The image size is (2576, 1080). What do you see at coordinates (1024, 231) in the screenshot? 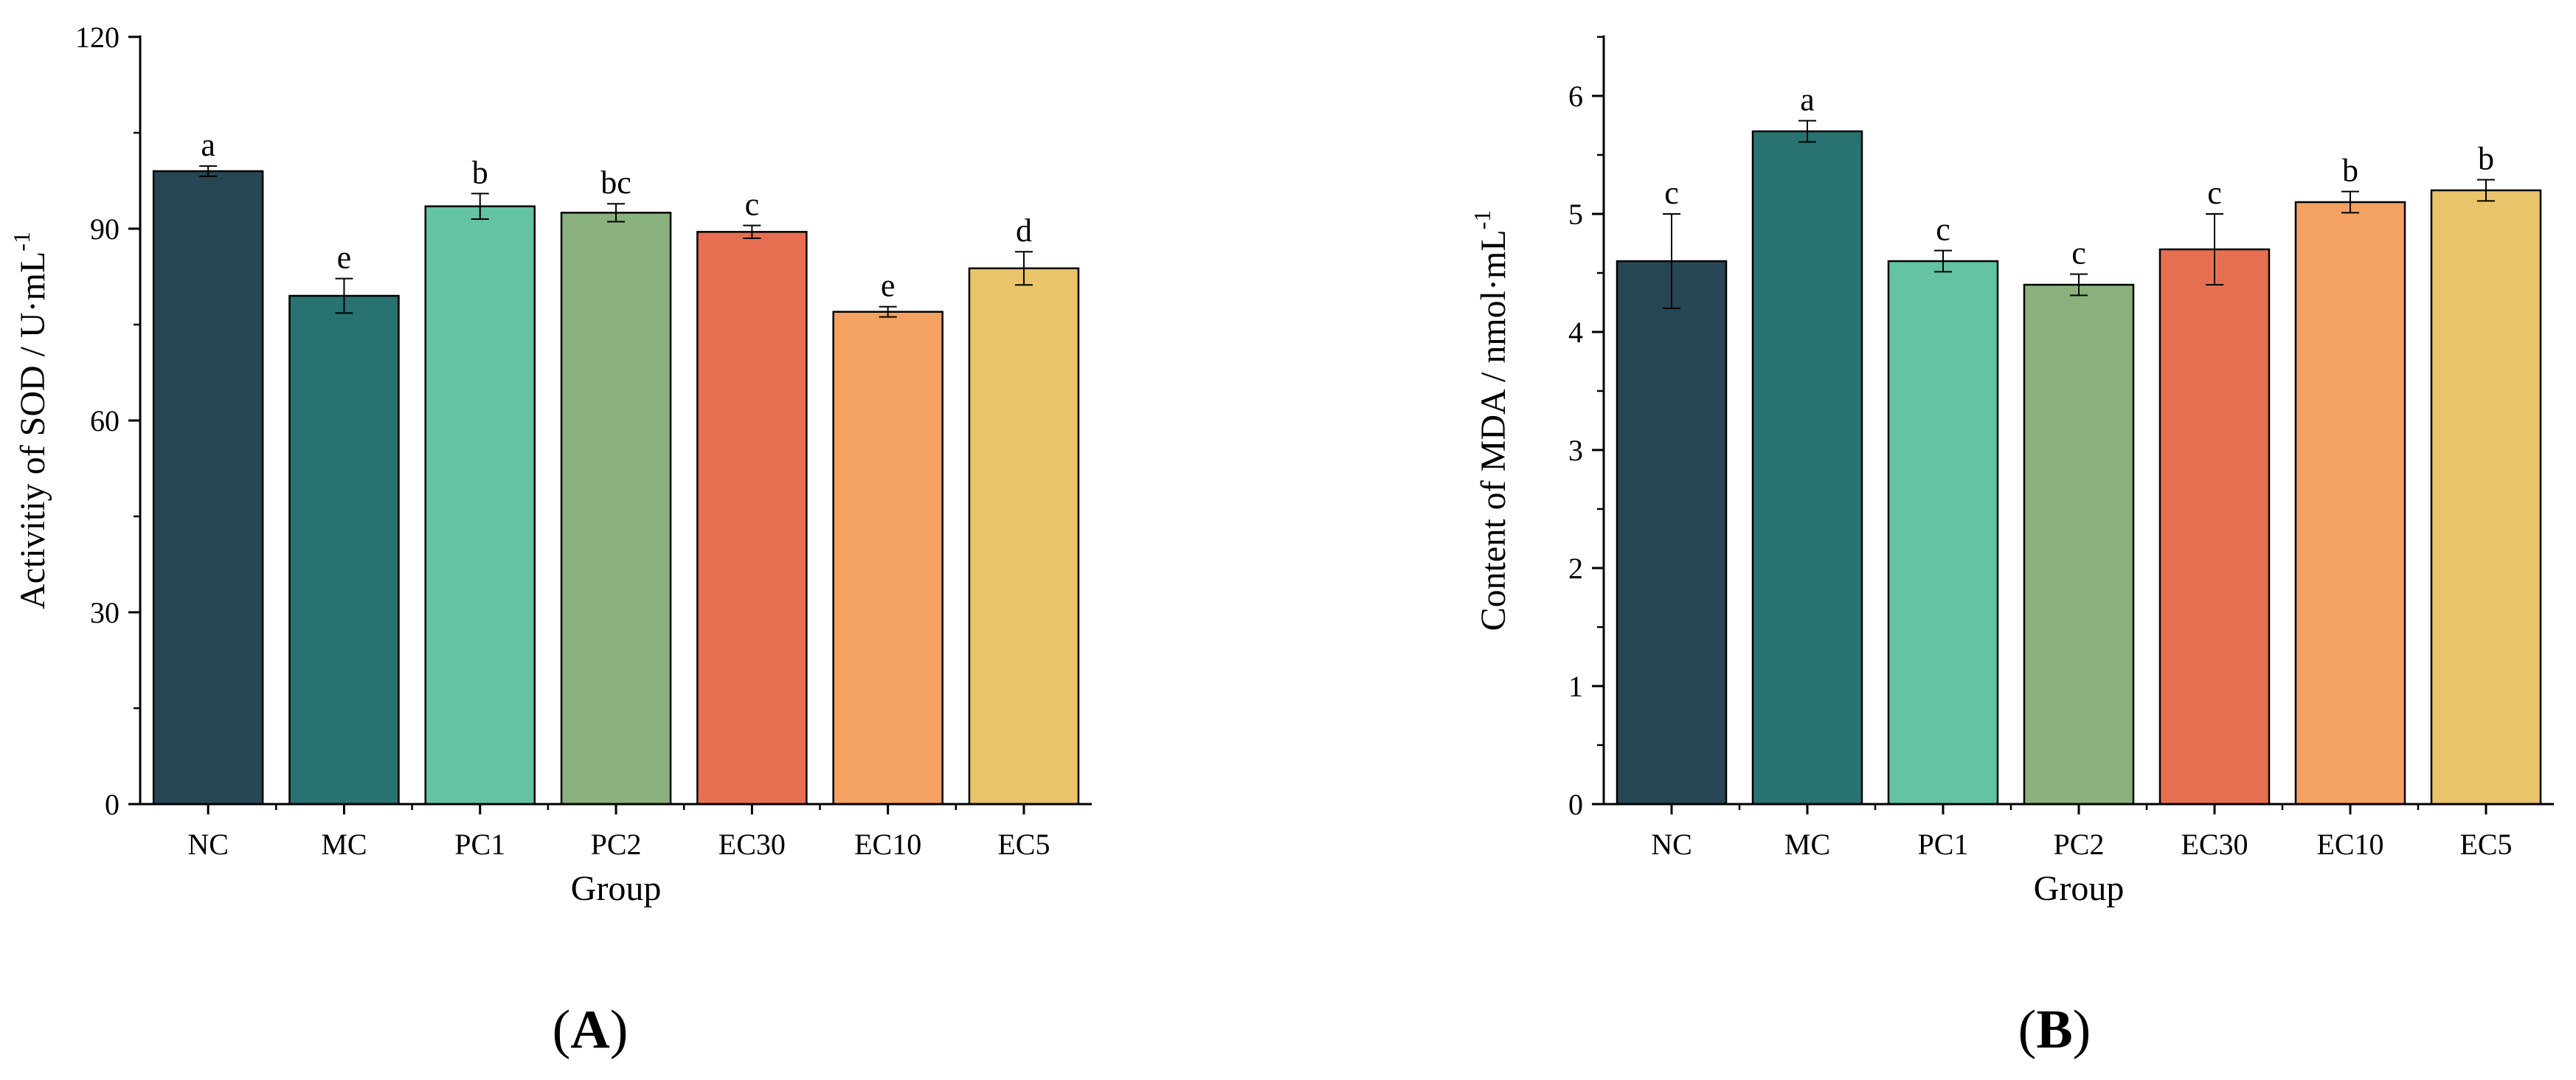
I see `significance-letter-ec5: d` at bounding box center [1024, 231].